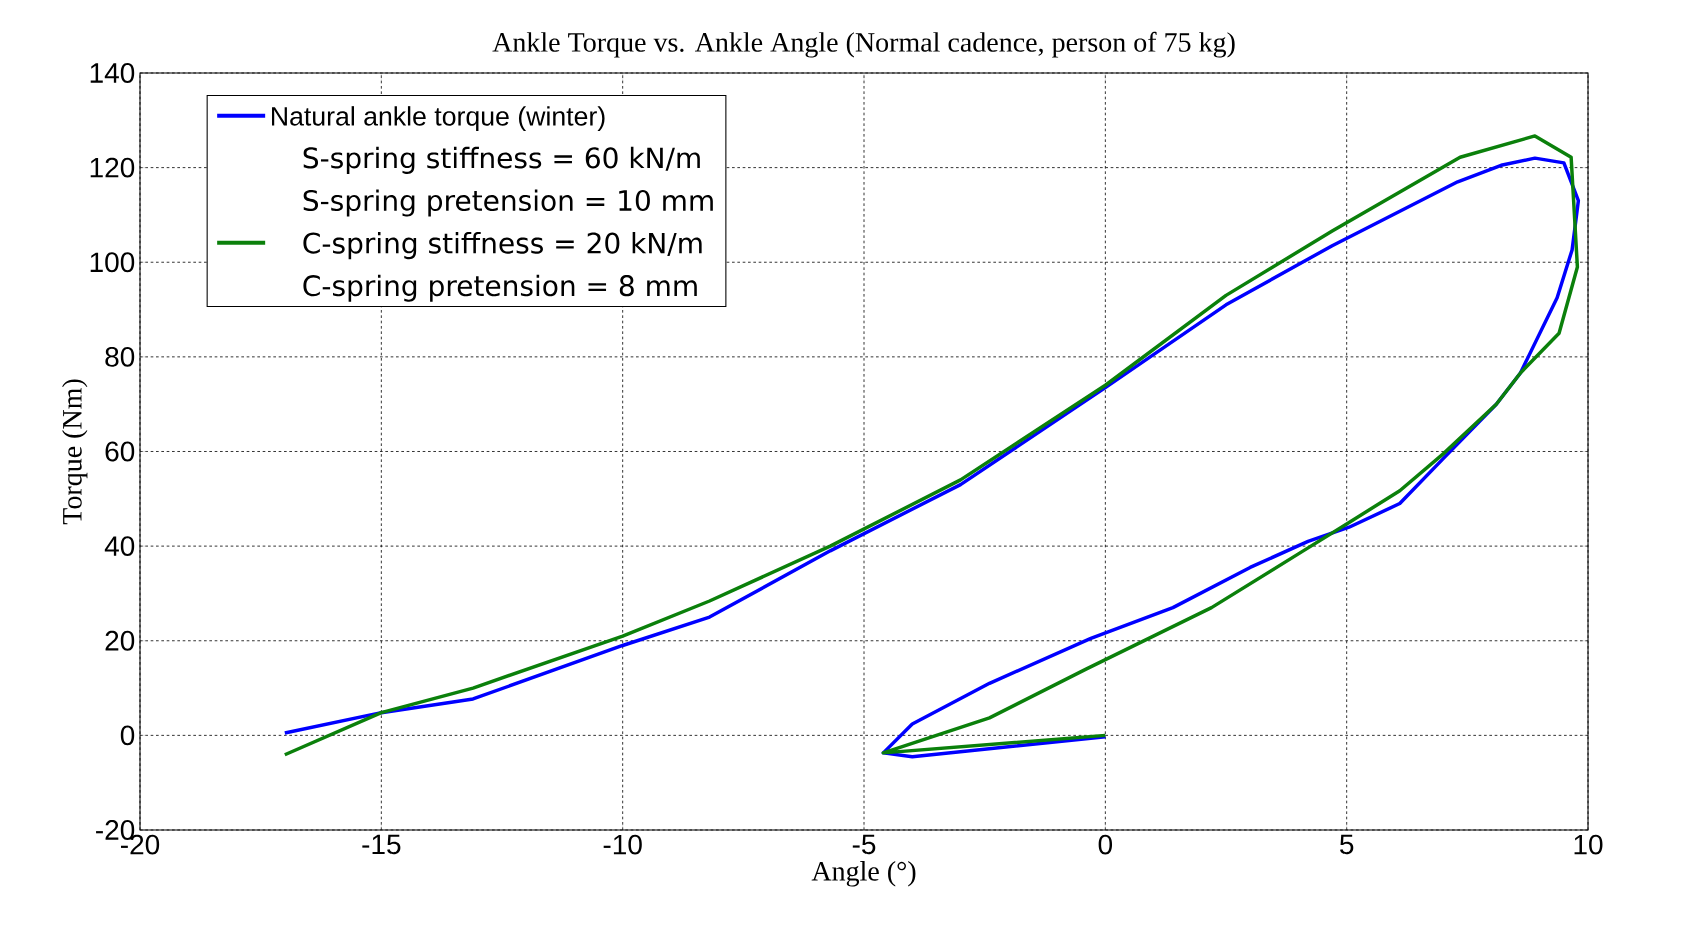 The image size is (1690, 947). What do you see at coordinates (112, 73) in the screenshot?
I see `y-tick-label: 140` at bounding box center [112, 73].